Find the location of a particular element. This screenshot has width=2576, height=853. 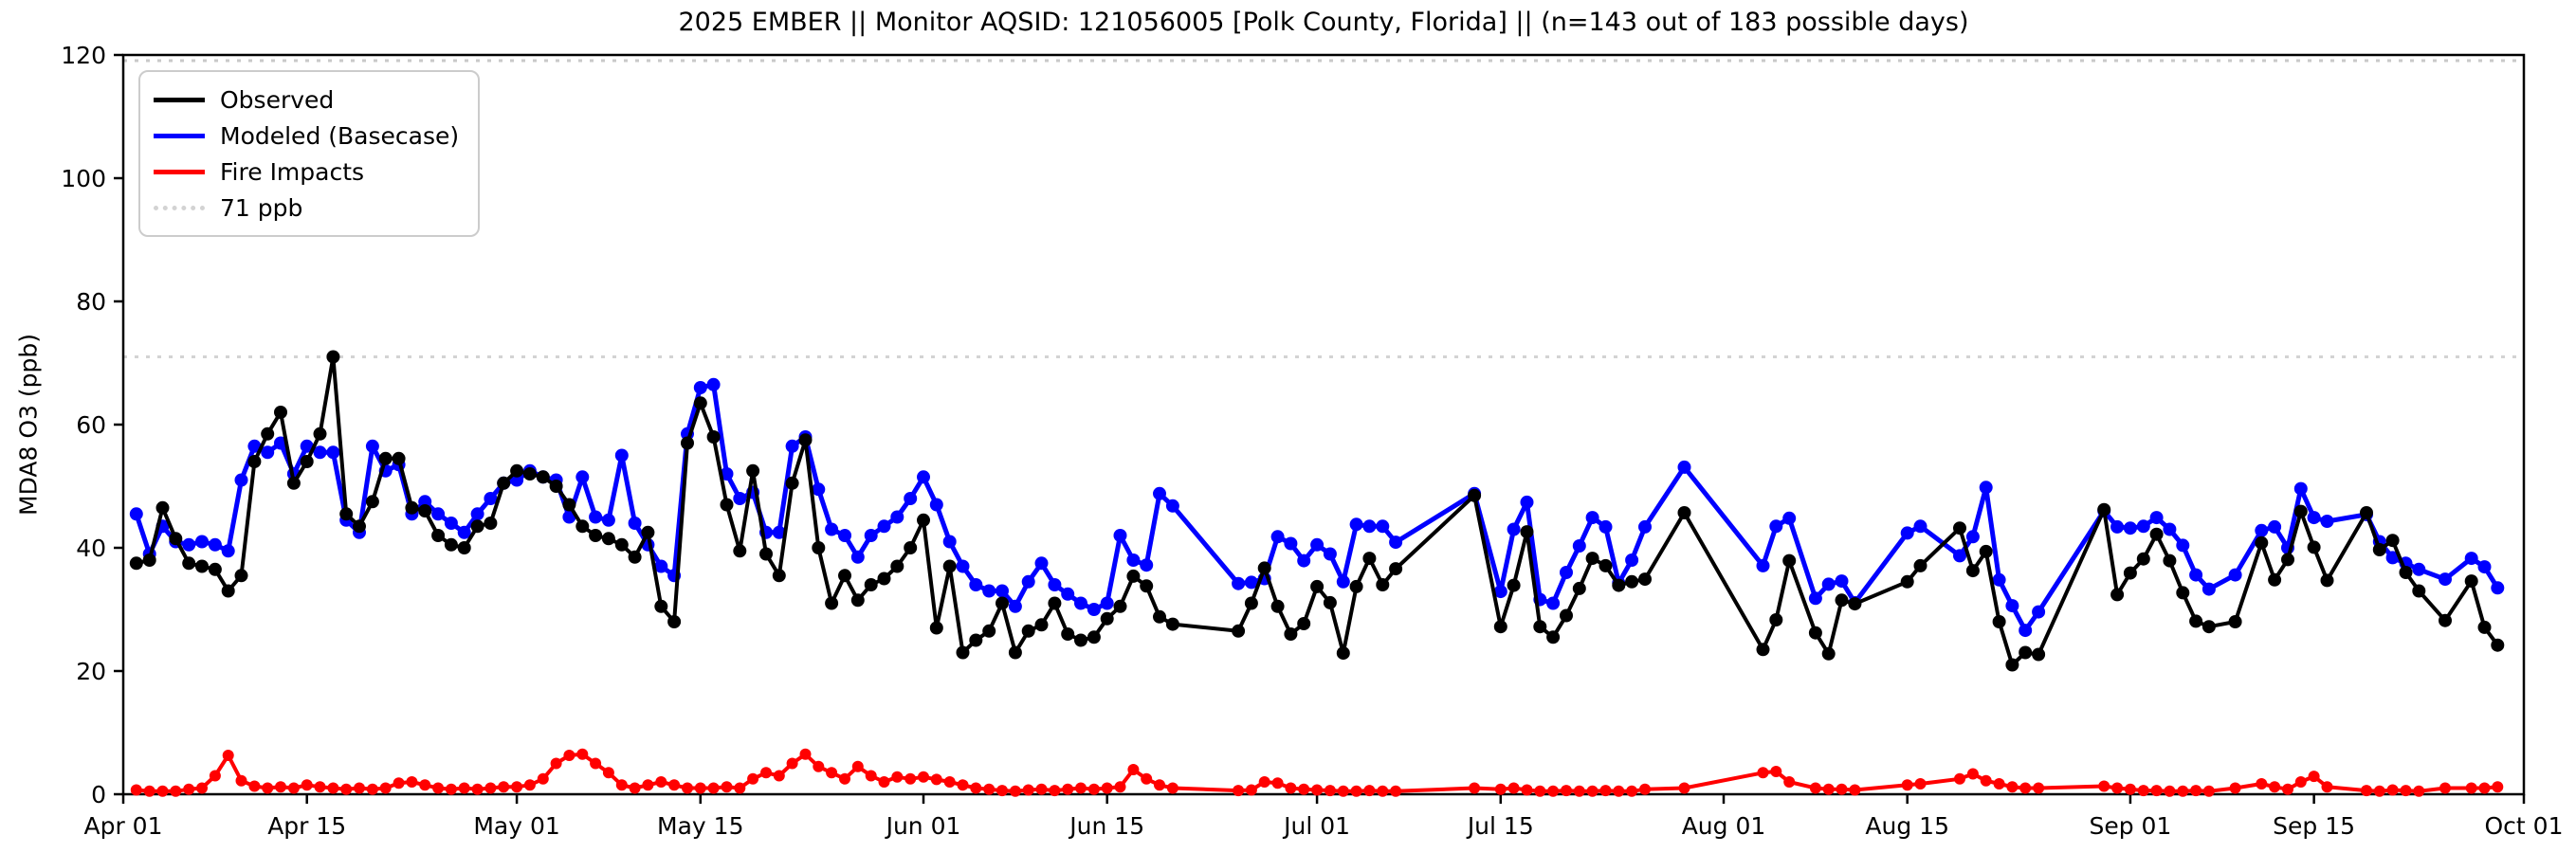

y-tick-label: 80 is located at coordinates (91, 302).